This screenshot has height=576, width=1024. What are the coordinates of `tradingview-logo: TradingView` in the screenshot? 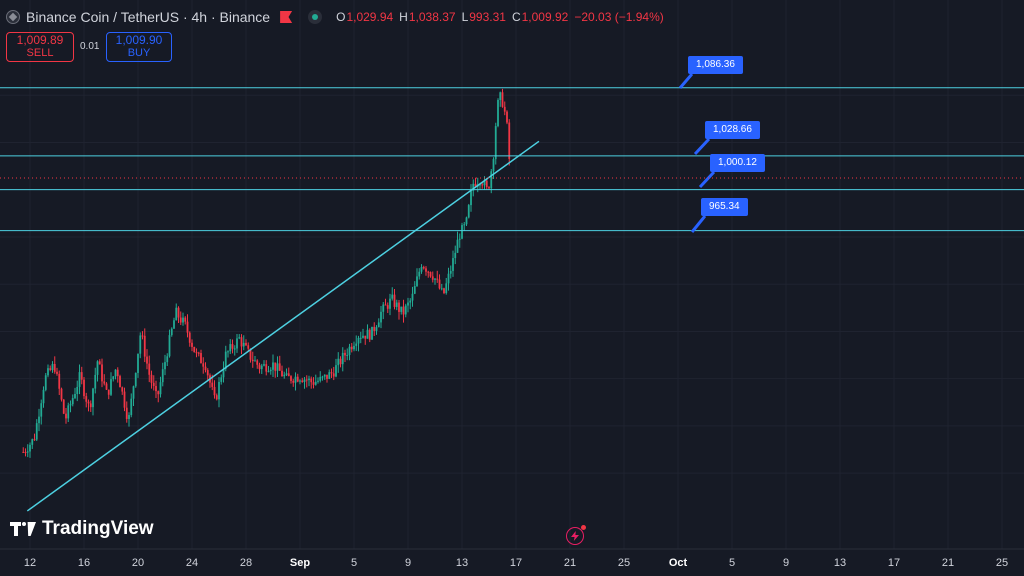 It's located at (82, 529).